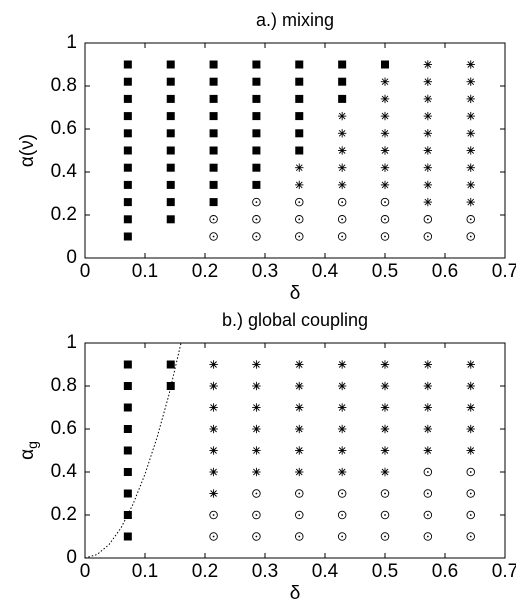  Describe the element at coordinates (64, 471) in the screenshot. I see `y-tick-label: 0.4` at that location.